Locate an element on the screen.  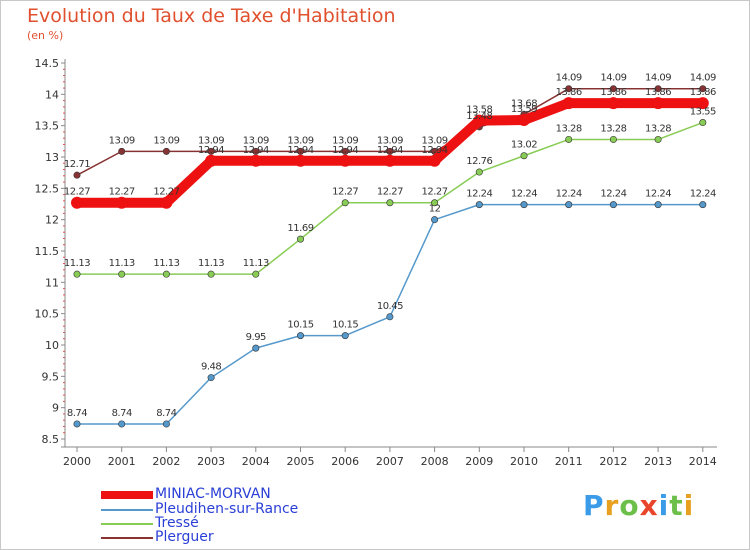
chart-unit-label: (en %) is located at coordinates (45, 35).